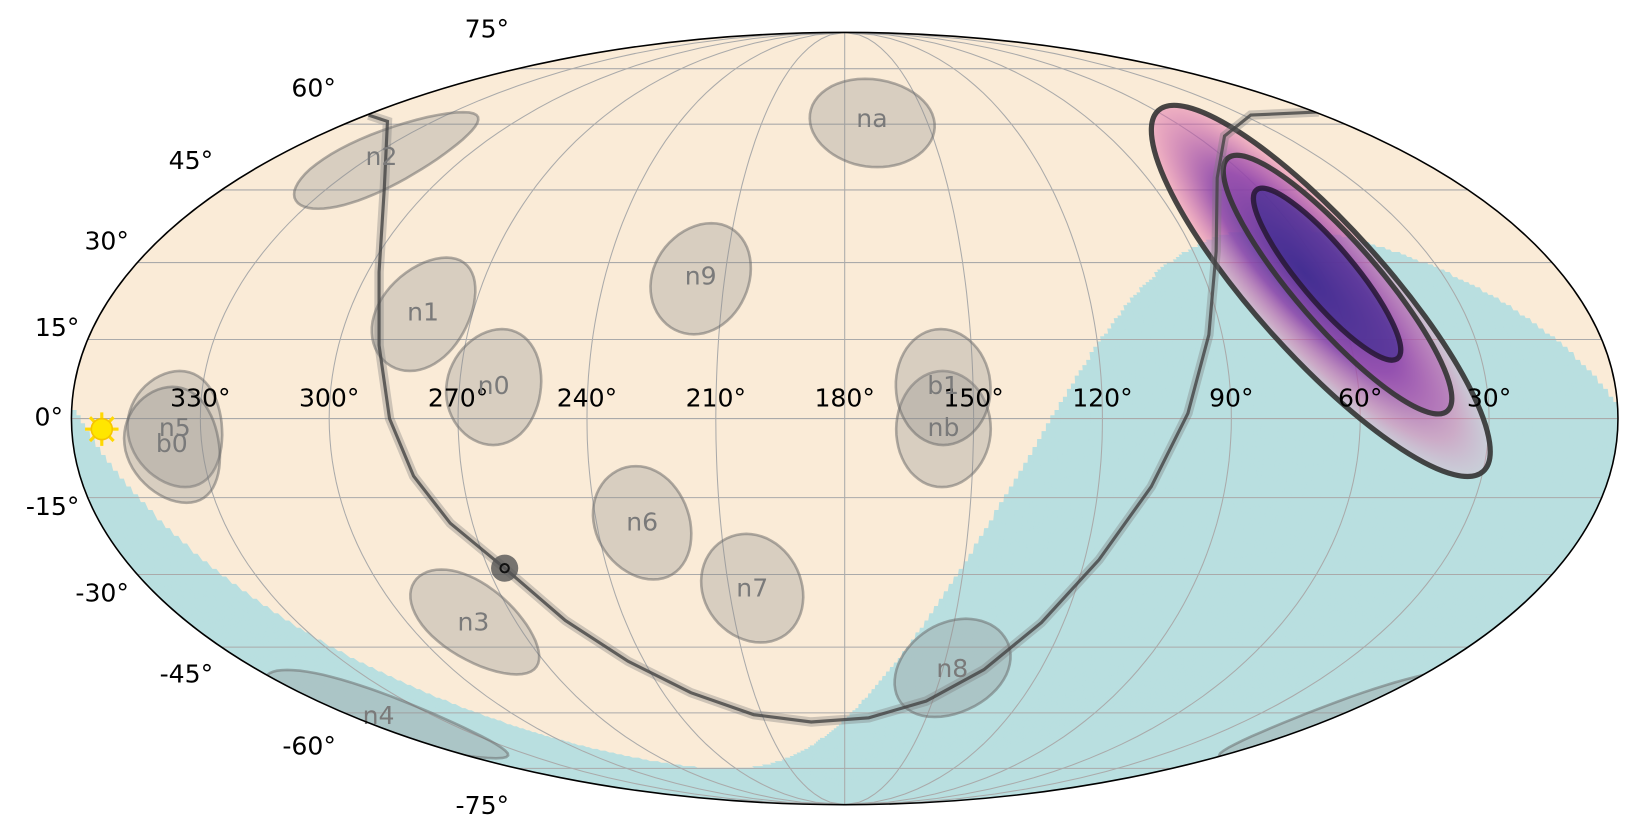 This screenshot has width=1635, height=835. I want to click on lon-tick-label: 300°, so click(329, 398).